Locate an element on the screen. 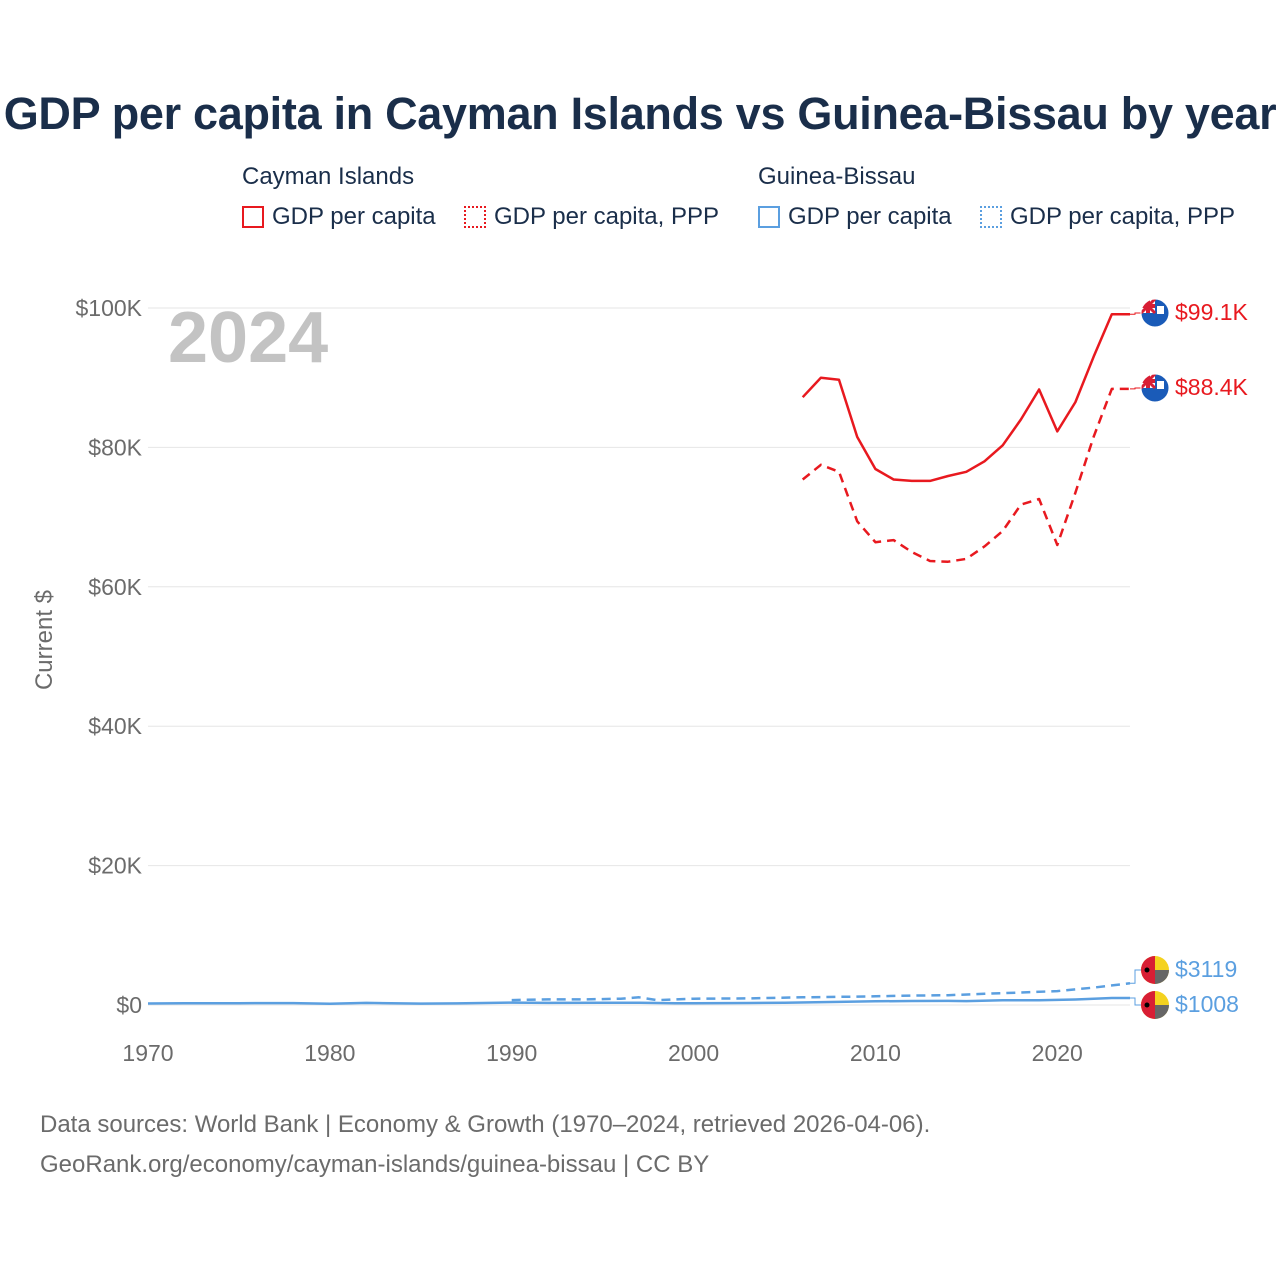 Image resolution: width=1280 pixels, height=1280 pixels. legend-swatch-dotted-red is located at coordinates (475, 217).